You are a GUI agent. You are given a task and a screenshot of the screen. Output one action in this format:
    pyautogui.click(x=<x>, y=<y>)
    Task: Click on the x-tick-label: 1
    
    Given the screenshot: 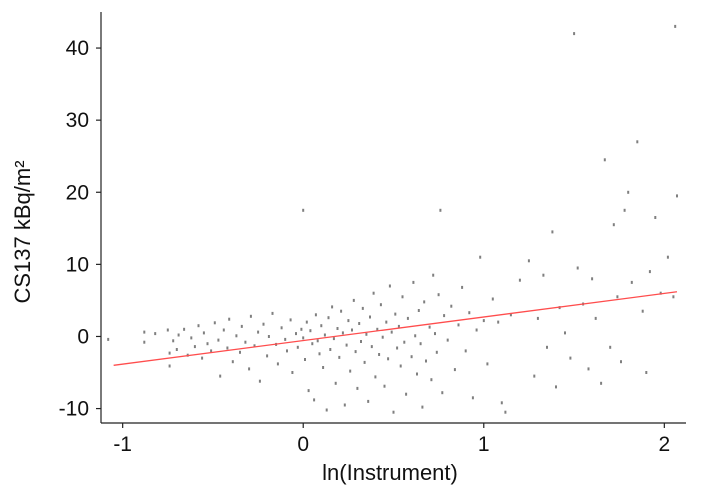 What is the action you would take?
    pyautogui.click(x=484, y=444)
    